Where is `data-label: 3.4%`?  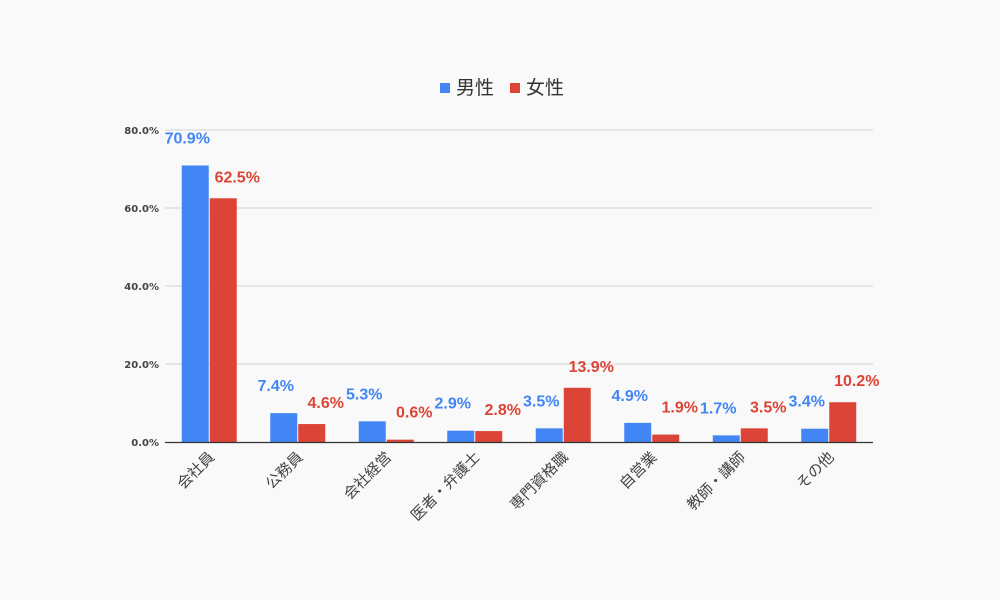
data-label: 3.4% is located at coordinates (807, 402).